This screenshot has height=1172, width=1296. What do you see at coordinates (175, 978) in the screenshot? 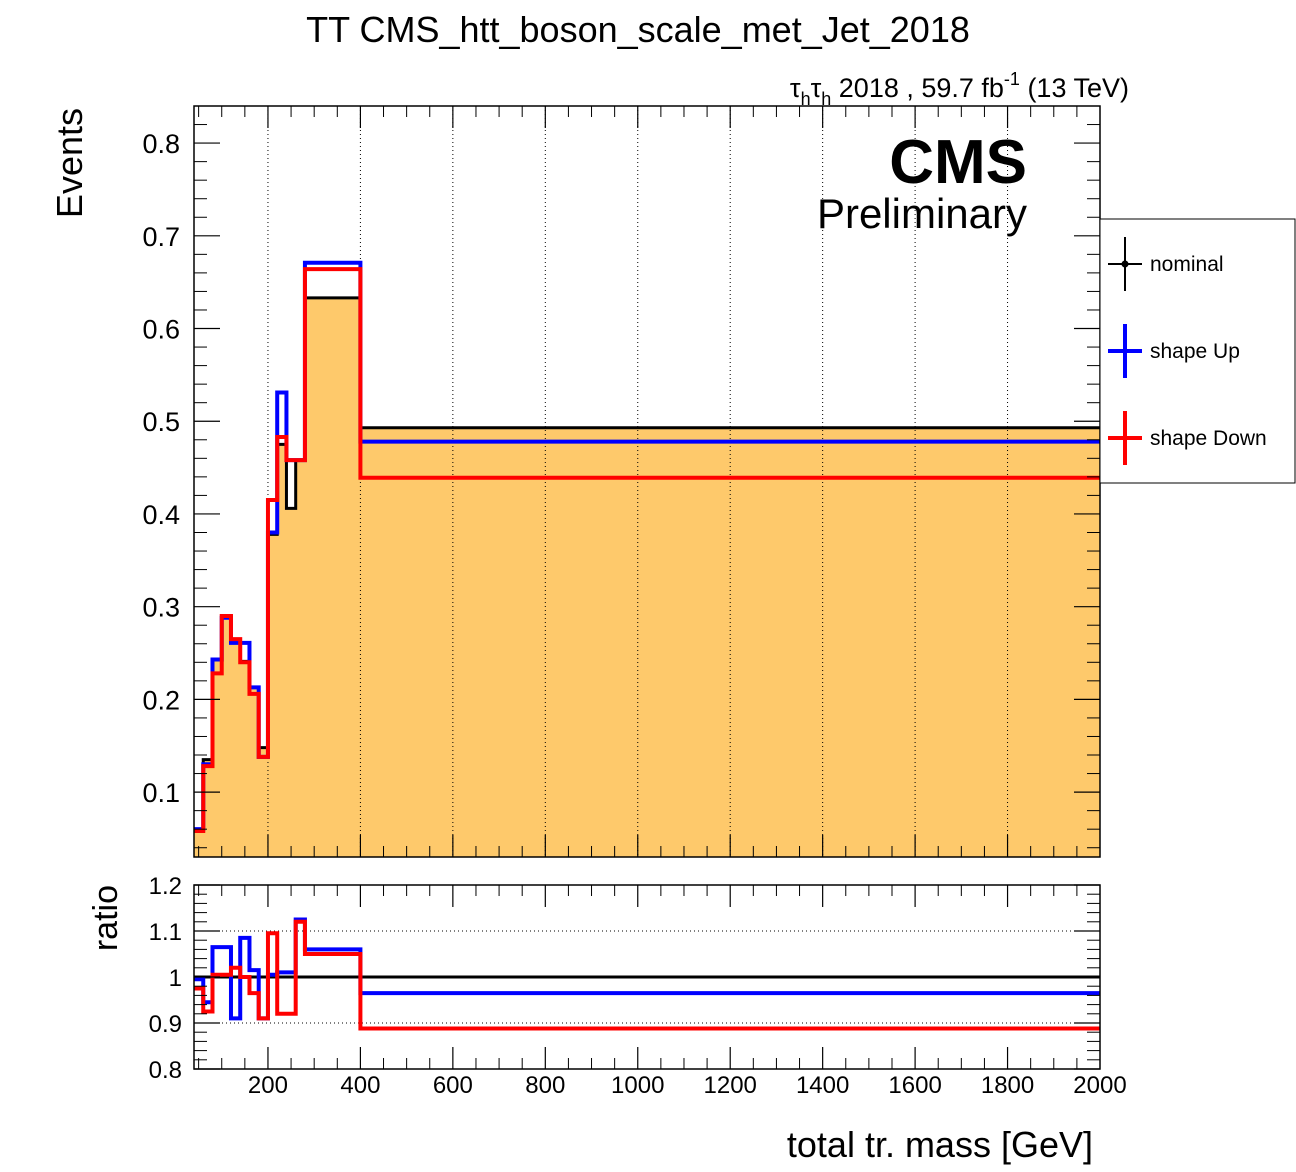
I see `ratio-y-tick-label: 1` at bounding box center [175, 978].